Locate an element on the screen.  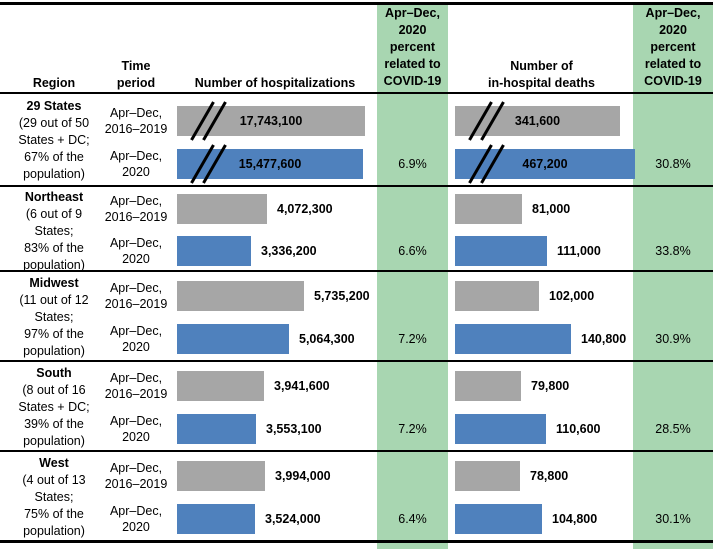
header-region: Region is located at coordinates (54, 83).